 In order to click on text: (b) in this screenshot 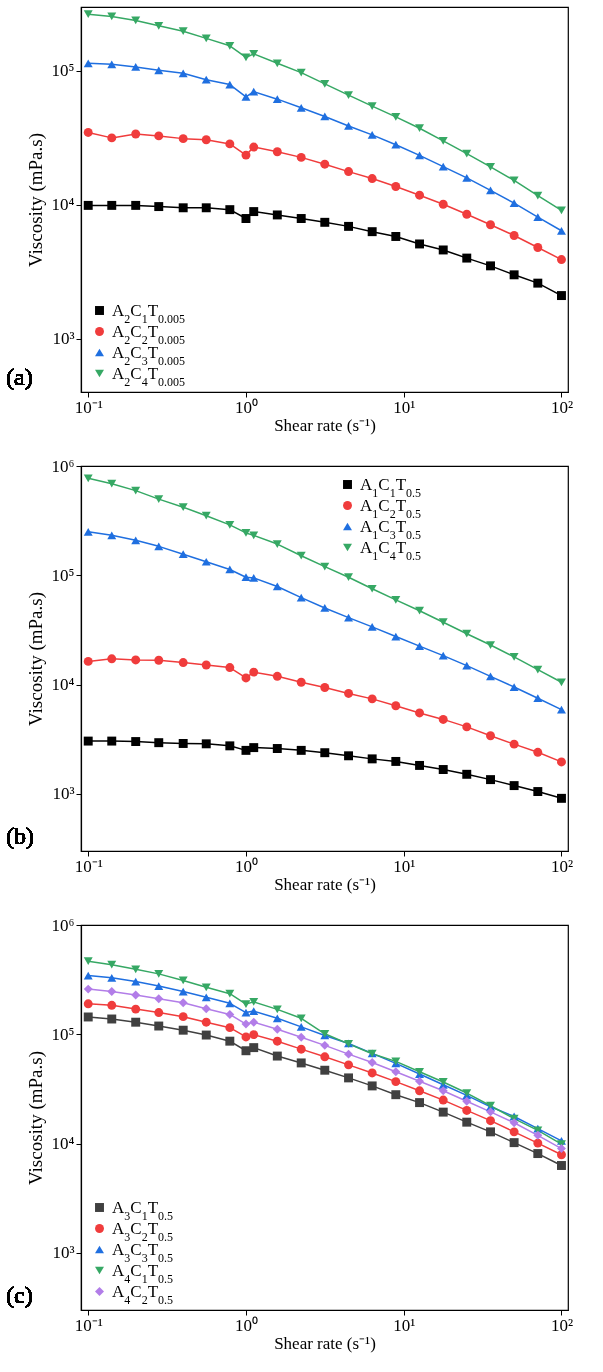, I will do `click(20, 836)`.